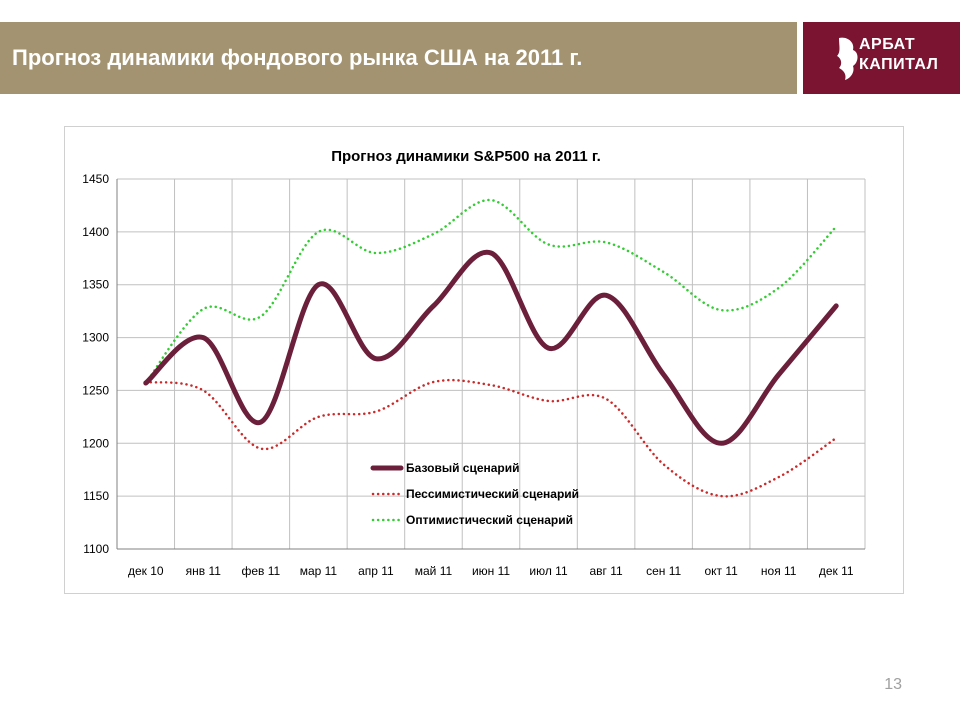  Describe the element at coordinates (491, 571) in the screenshot. I see `x-tick-label: июн 11` at that location.